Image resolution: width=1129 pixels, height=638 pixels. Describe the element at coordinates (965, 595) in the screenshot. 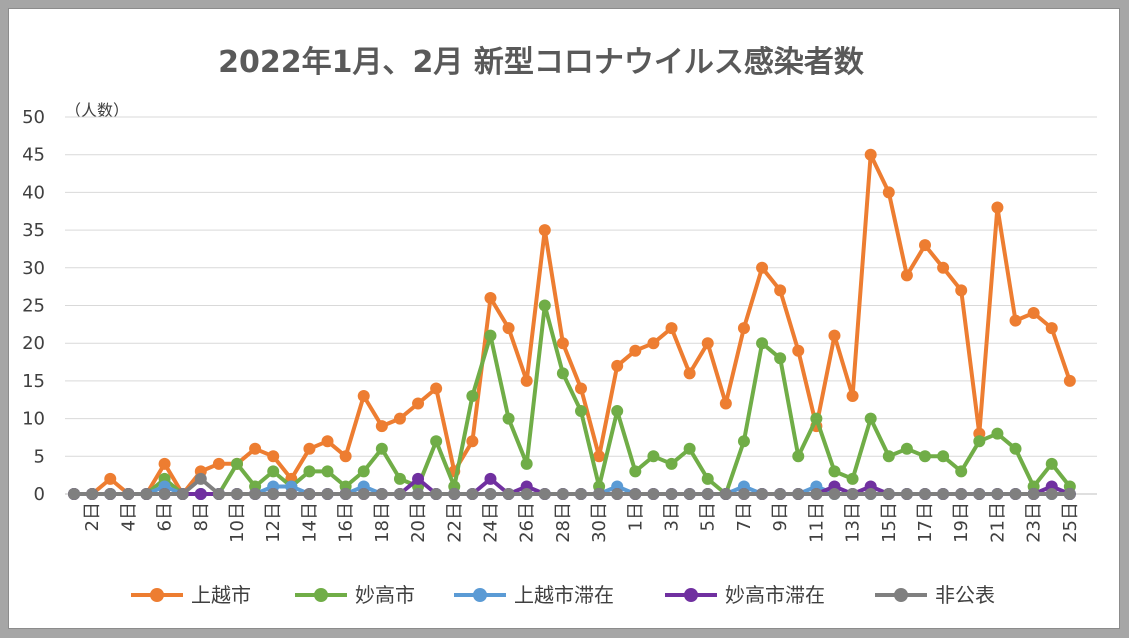

I see `legend-label: 非公表` at that location.